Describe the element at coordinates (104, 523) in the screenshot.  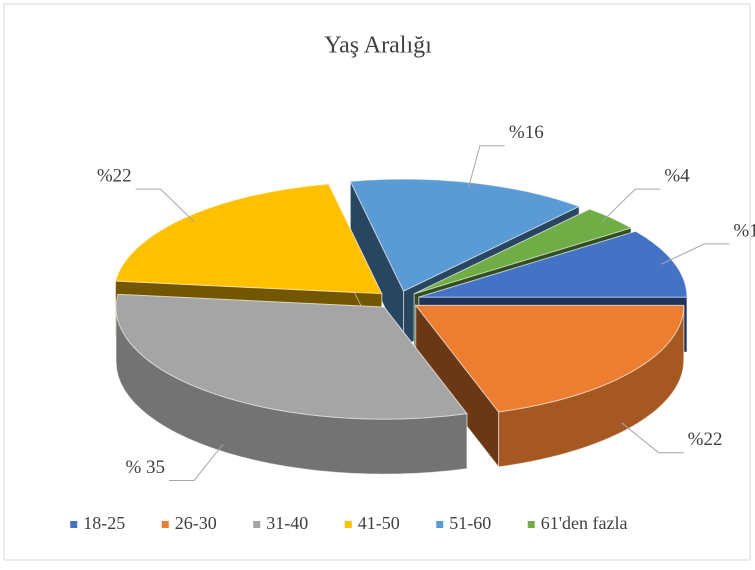
I see `legend-label: 18-25` at that location.